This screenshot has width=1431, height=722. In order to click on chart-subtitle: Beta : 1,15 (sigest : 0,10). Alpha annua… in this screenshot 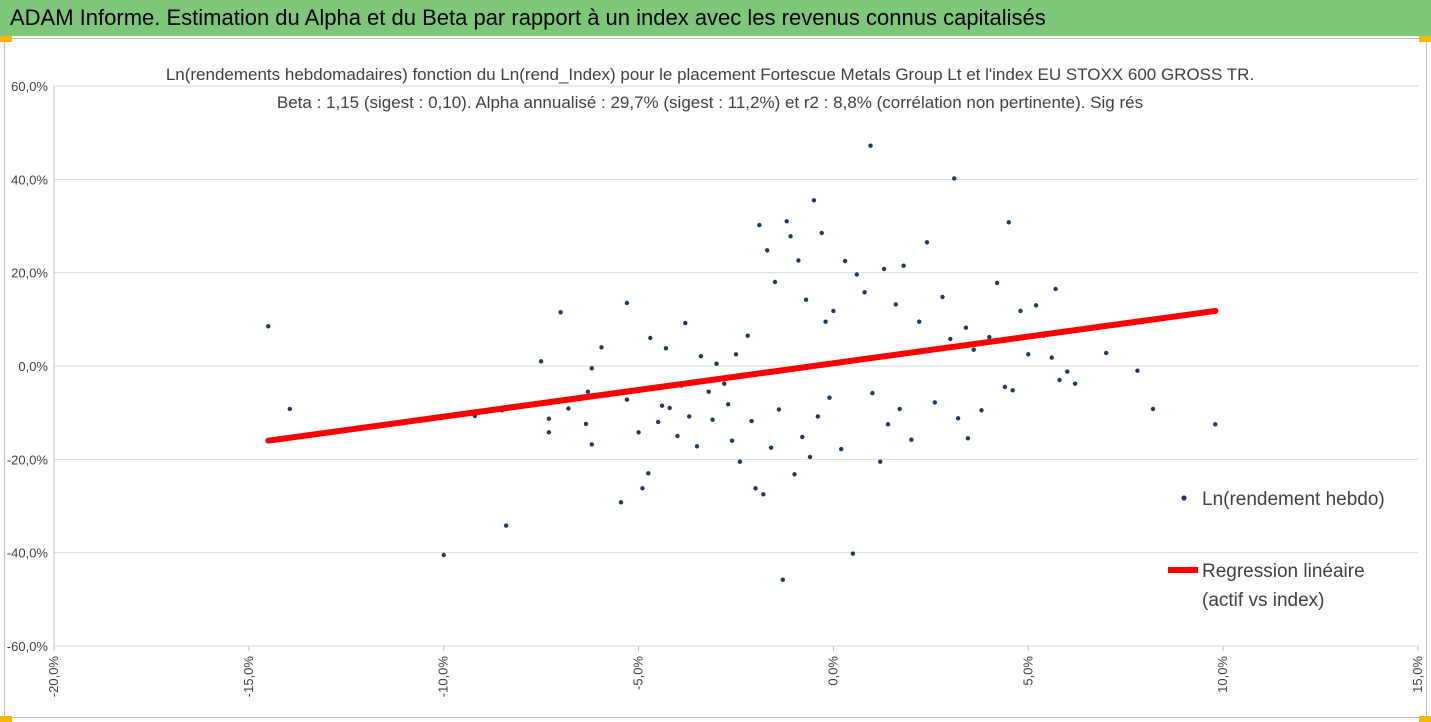, I will do `click(710, 102)`.